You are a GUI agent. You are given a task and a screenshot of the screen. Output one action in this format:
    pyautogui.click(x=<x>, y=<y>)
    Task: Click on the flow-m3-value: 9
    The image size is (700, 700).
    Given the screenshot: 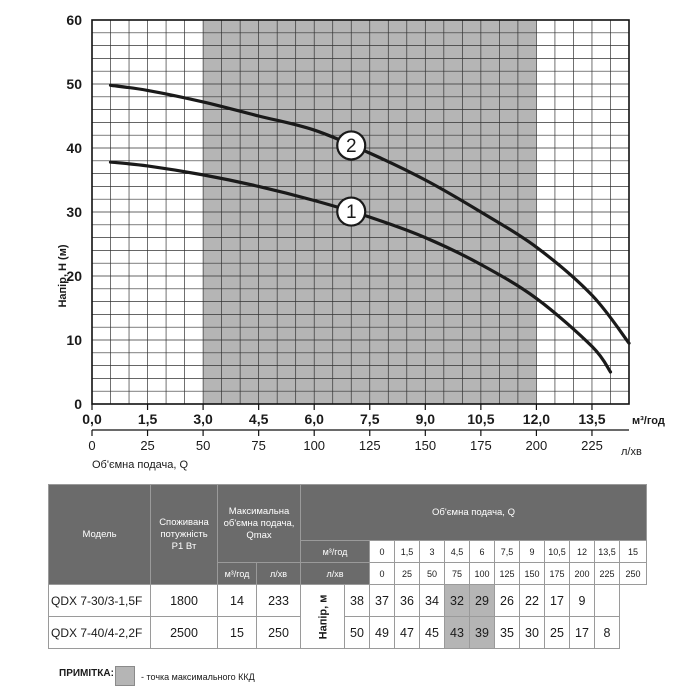 What is the action you would take?
    pyautogui.click(x=532, y=551)
    